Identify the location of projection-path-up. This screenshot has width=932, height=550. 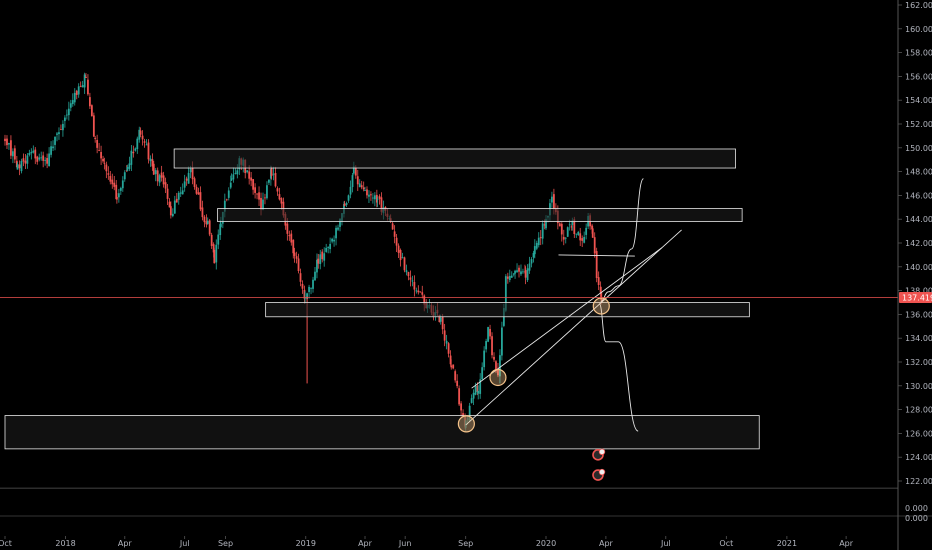
(622, 240).